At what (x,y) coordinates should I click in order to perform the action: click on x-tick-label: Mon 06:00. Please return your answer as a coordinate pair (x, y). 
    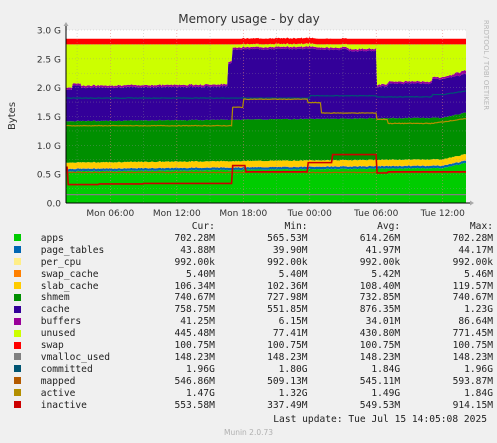
    Looking at the image, I should click on (110, 214).